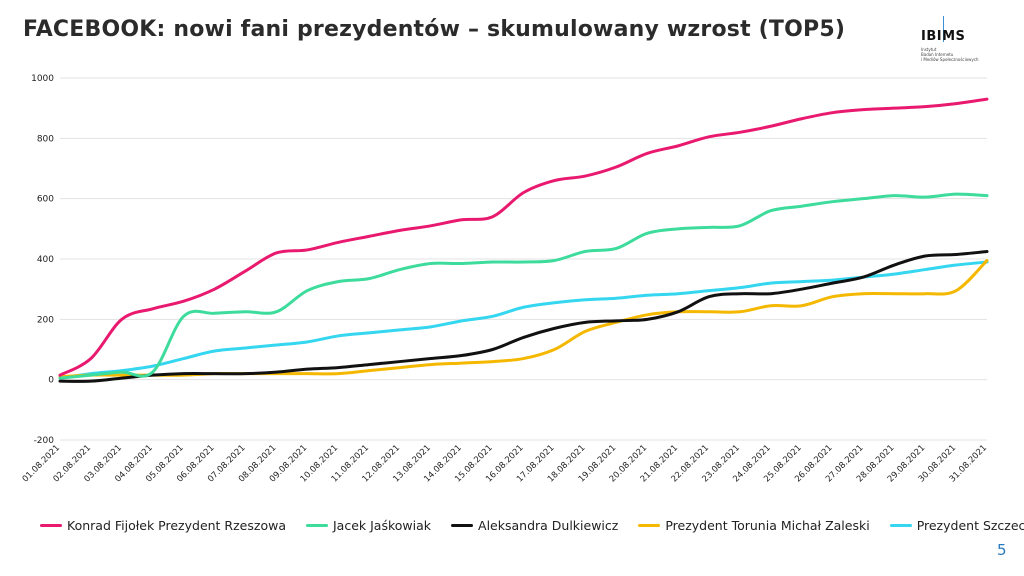  What do you see at coordinates (45, 260) in the screenshot?
I see `y-tick-label: 400` at bounding box center [45, 260].